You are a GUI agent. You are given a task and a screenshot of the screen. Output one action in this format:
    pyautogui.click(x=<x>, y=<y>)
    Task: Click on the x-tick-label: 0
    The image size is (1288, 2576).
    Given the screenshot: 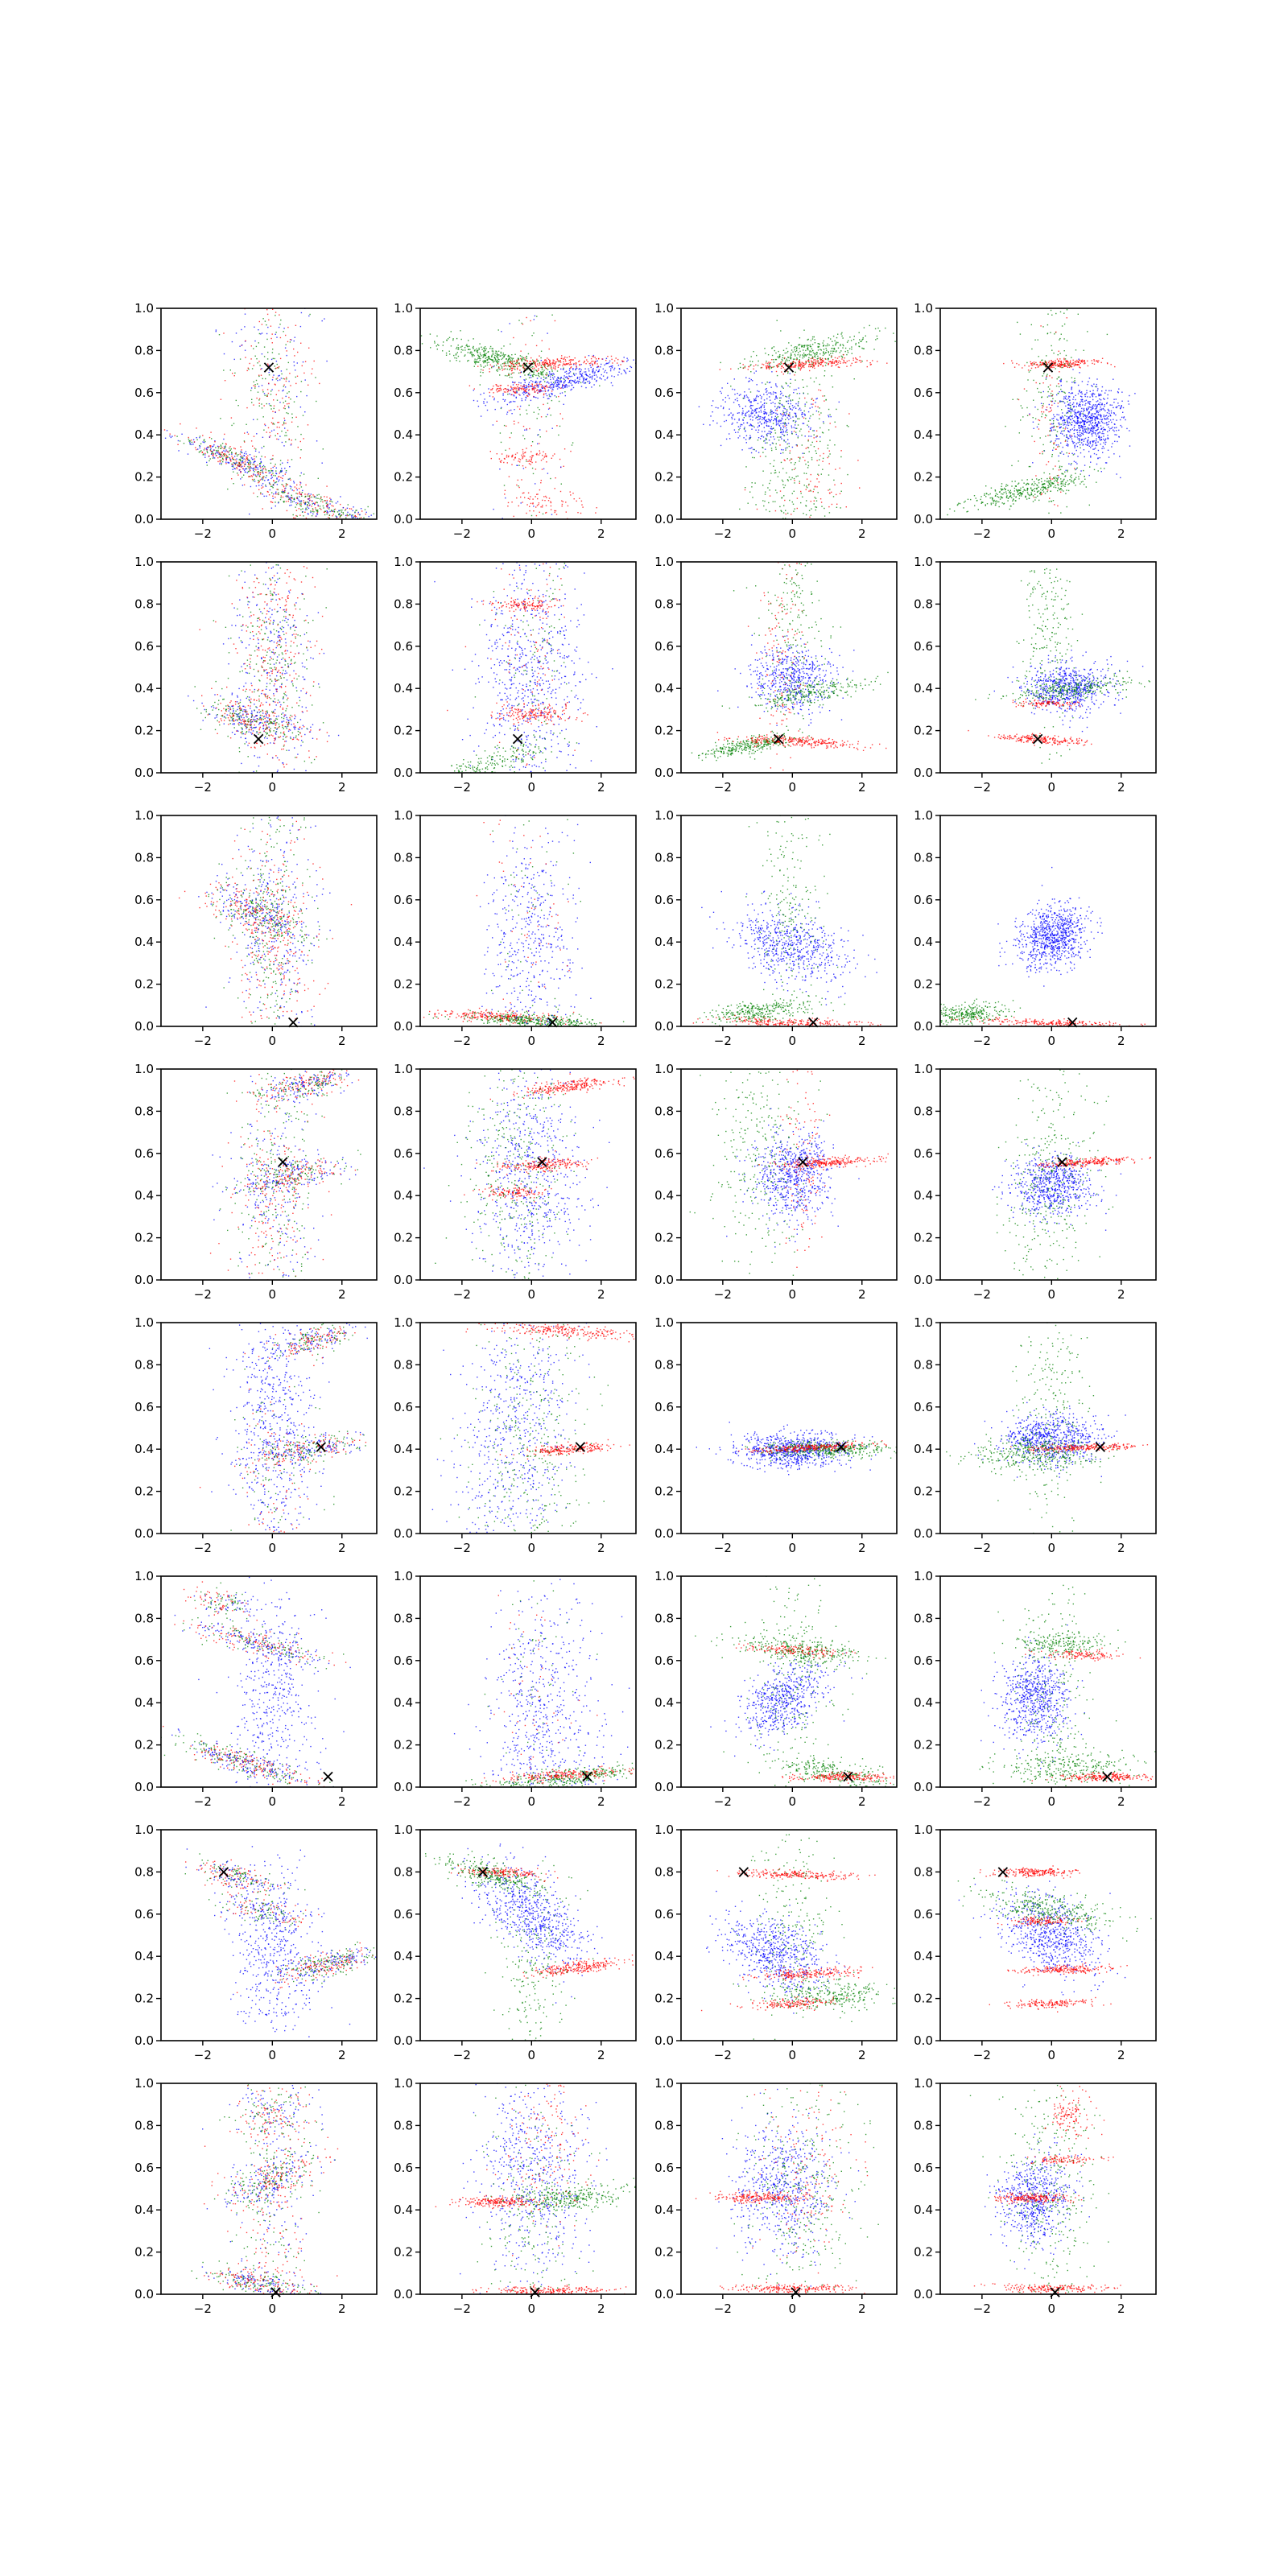 What is the action you would take?
    pyautogui.click(x=532, y=533)
    